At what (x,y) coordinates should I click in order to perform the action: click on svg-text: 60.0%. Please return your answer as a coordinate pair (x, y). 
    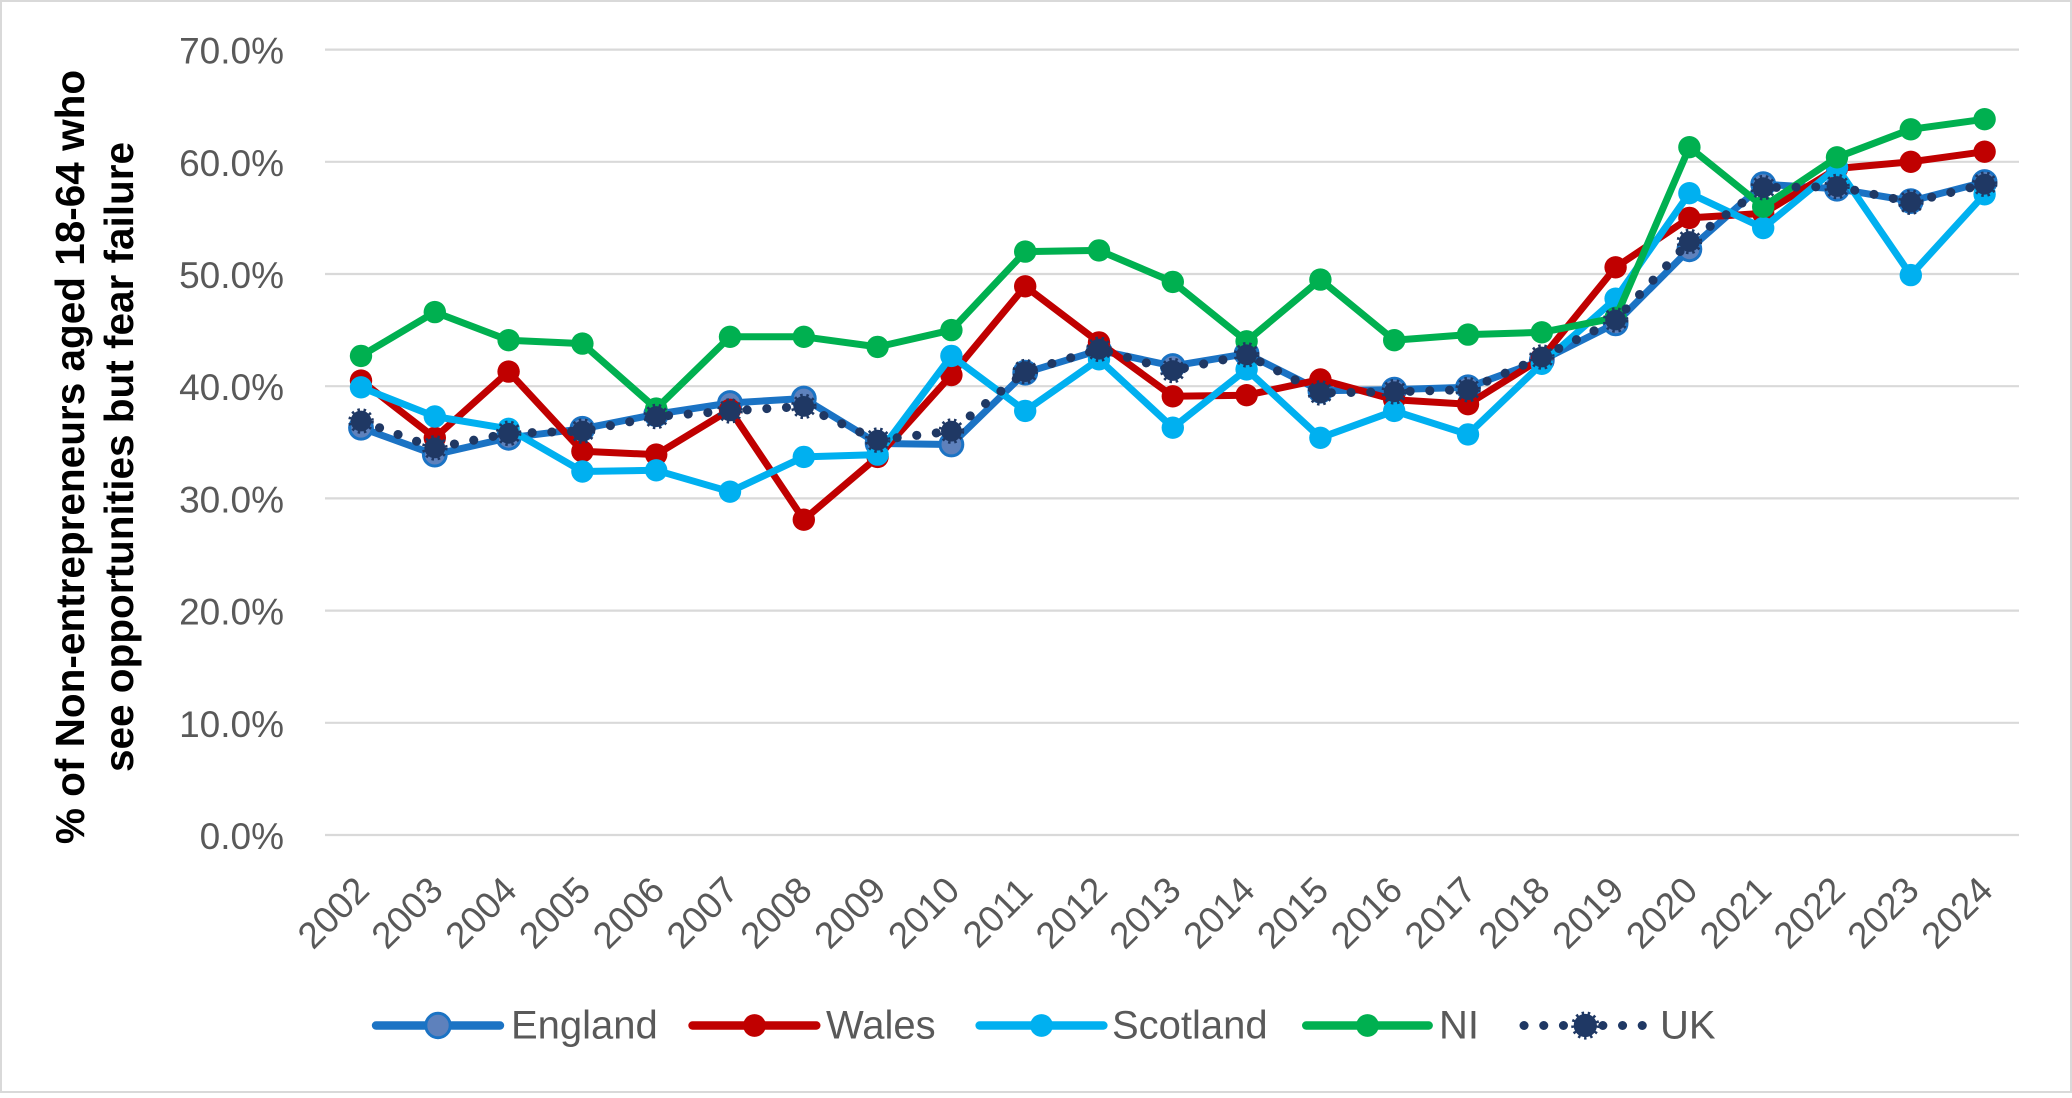
    Looking at the image, I should click on (231, 163).